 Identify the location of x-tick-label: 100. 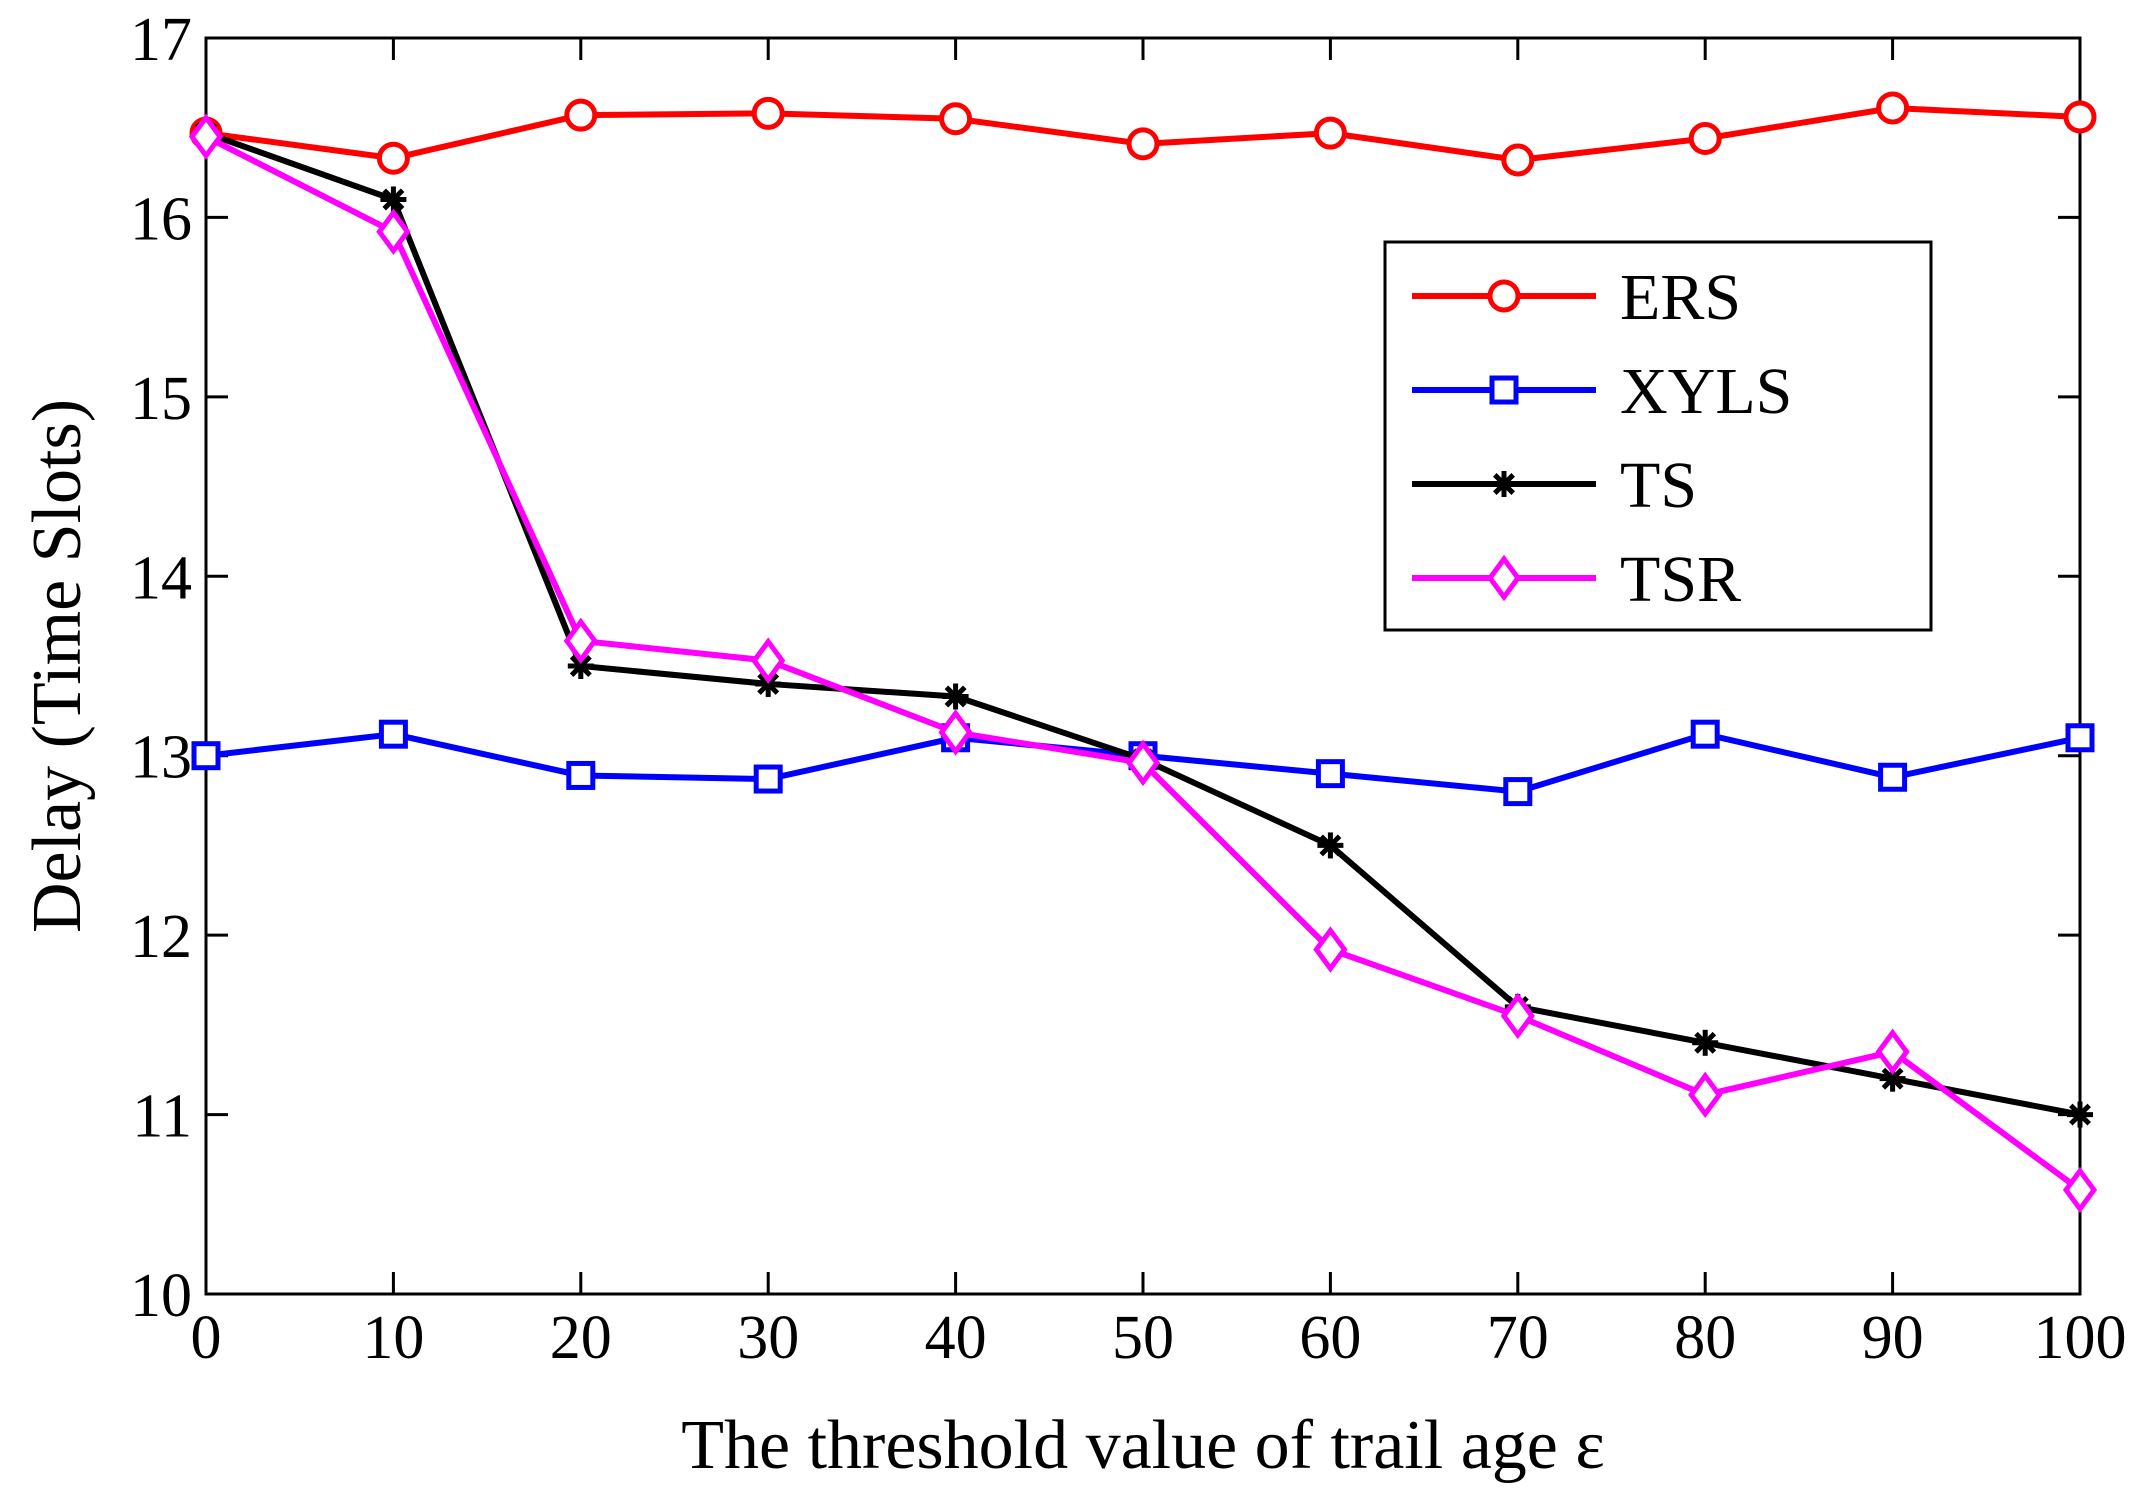
(2080, 1338).